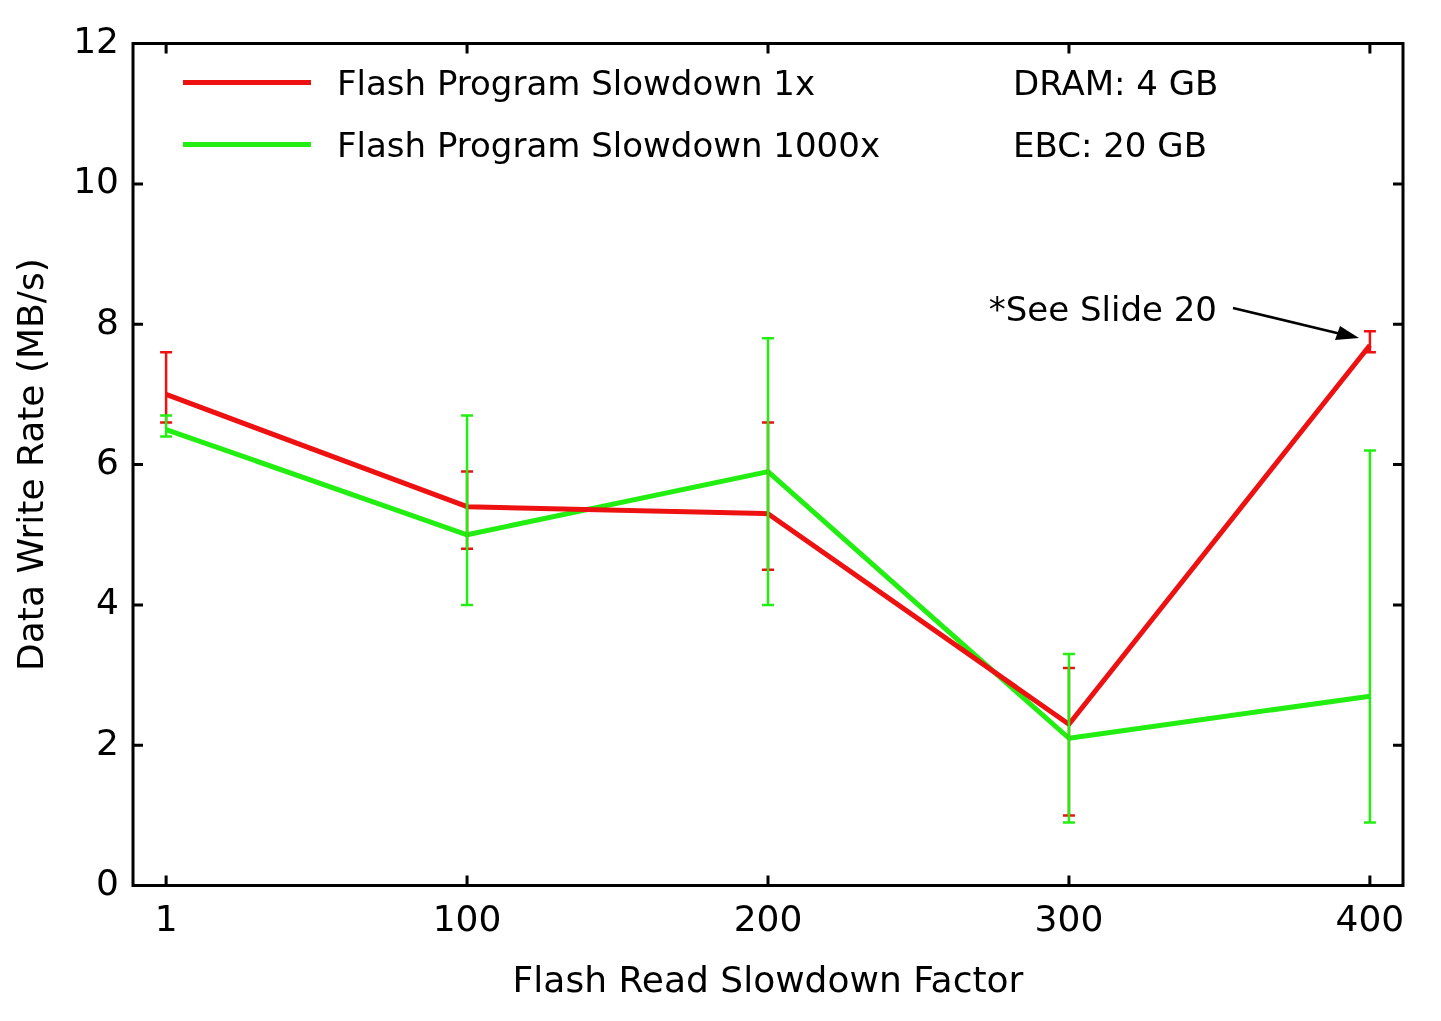 The width and height of the screenshot is (1441, 1021). Describe the element at coordinates (576, 82) in the screenshot. I see `legend-label: Flash Program Slowdown 1x` at that location.